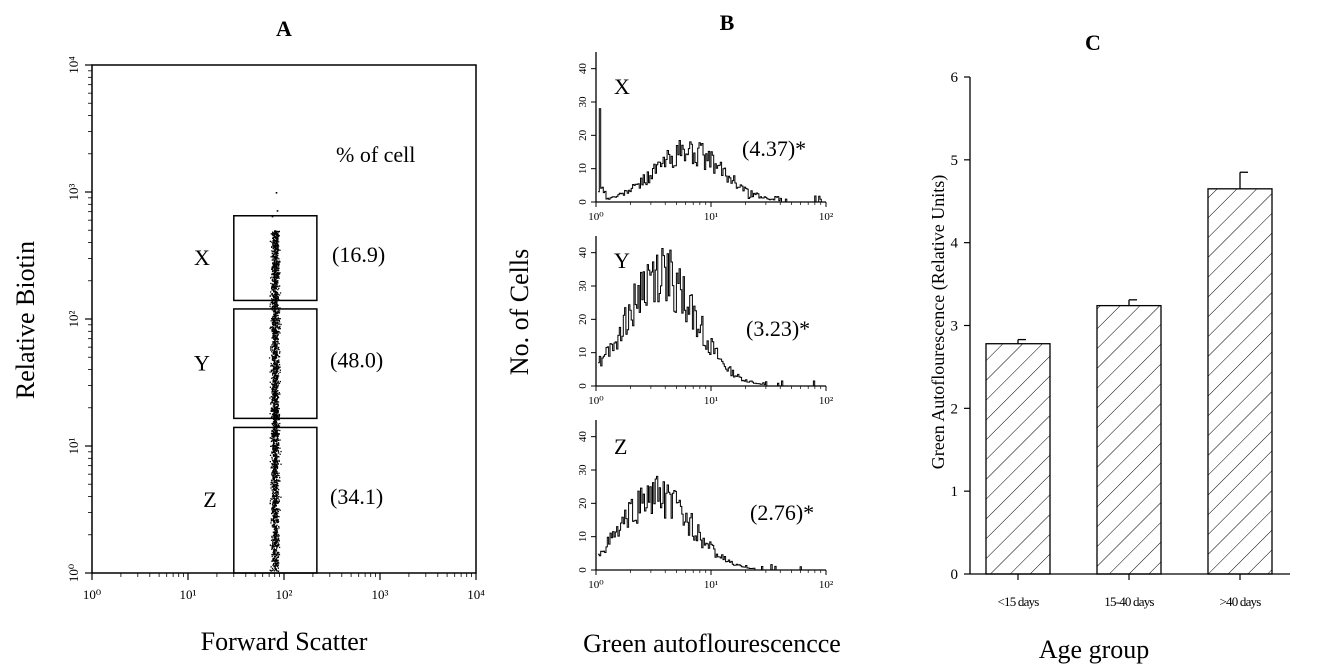 This screenshot has width=1327, height=664. What do you see at coordinates (620, 446) in the screenshot?
I see `panel-b-histogram-label: Z` at bounding box center [620, 446].